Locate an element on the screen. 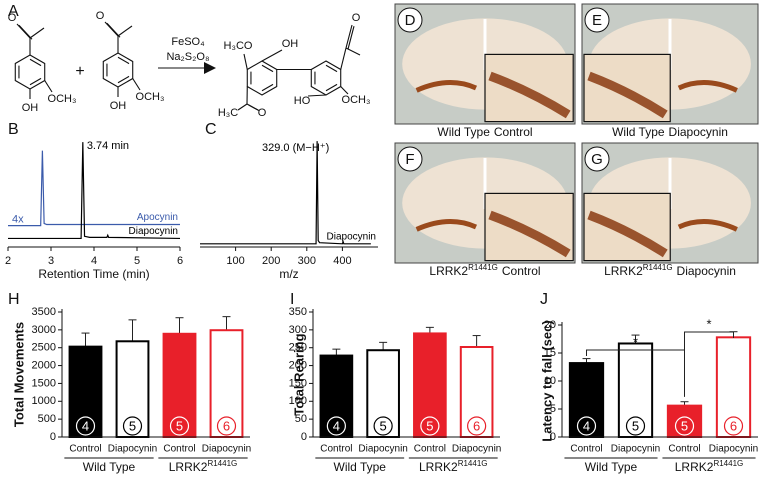 This screenshot has height=480, width=762. y-tick-label: 2500 is located at coordinates (44, 348).